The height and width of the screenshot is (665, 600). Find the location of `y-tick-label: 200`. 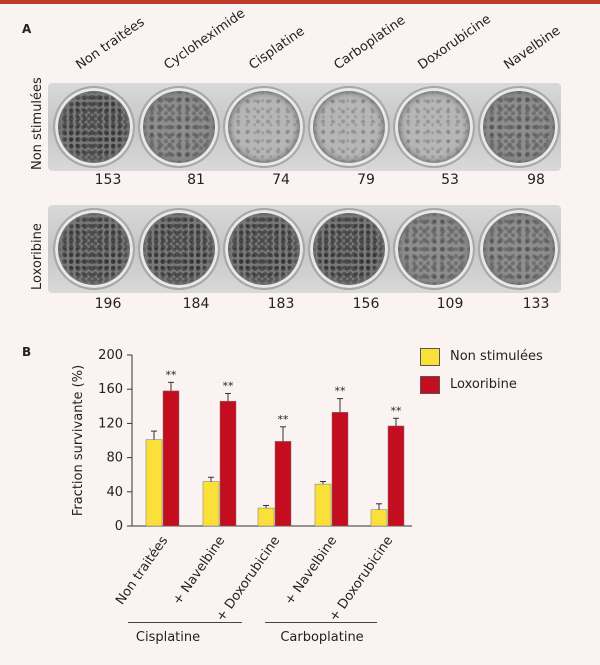

y-tick-label: 200 is located at coordinates (110, 355).